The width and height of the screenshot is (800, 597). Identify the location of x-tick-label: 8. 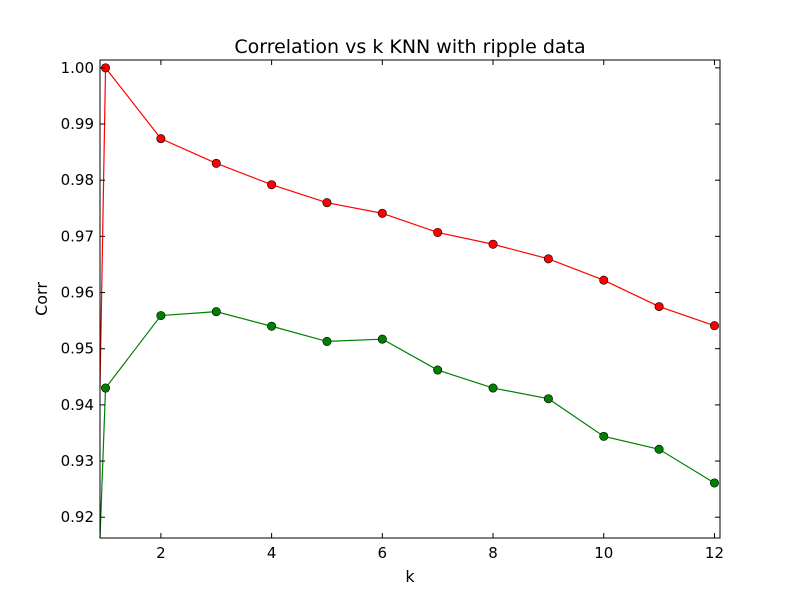
(493, 553).